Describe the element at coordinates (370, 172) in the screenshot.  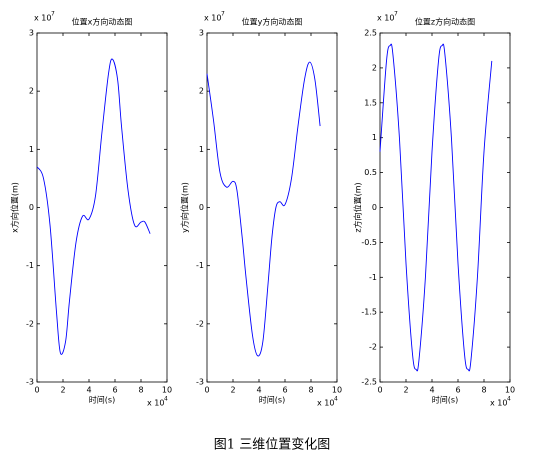
I see `y-tick-label: 0.5` at that location.